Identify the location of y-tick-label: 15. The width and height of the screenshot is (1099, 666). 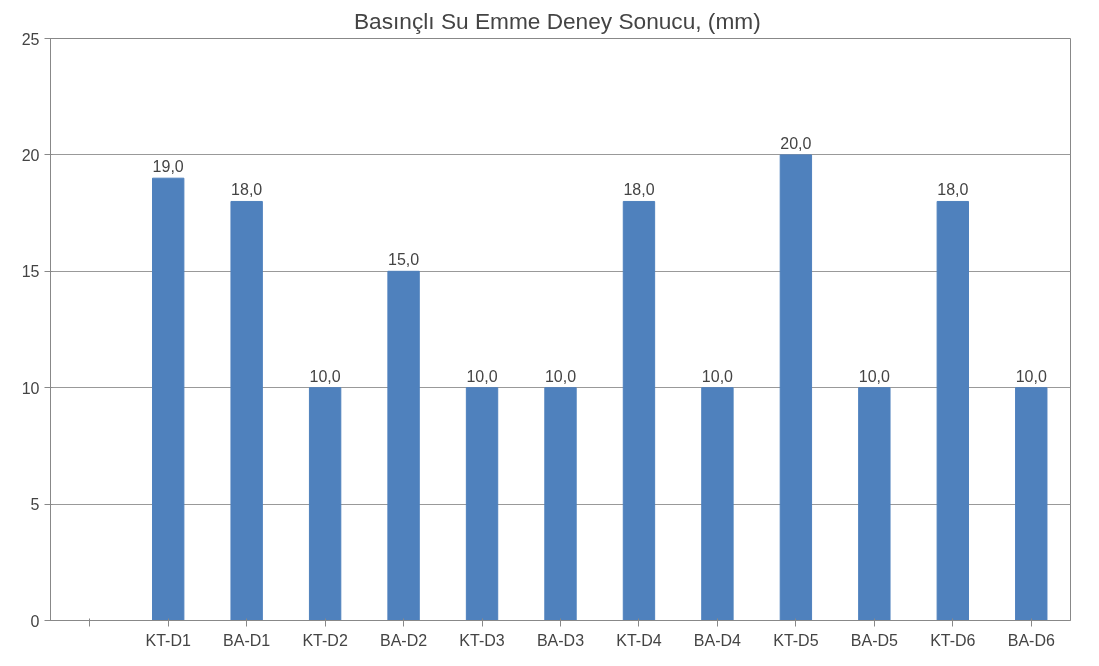
(30, 272).